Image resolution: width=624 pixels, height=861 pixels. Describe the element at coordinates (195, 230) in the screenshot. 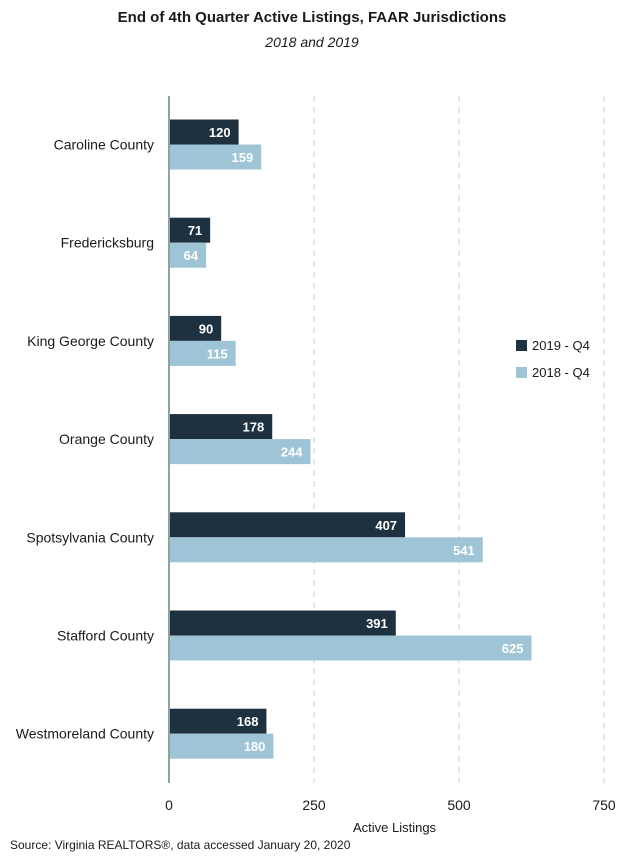

I see `data-label: 71` at that location.